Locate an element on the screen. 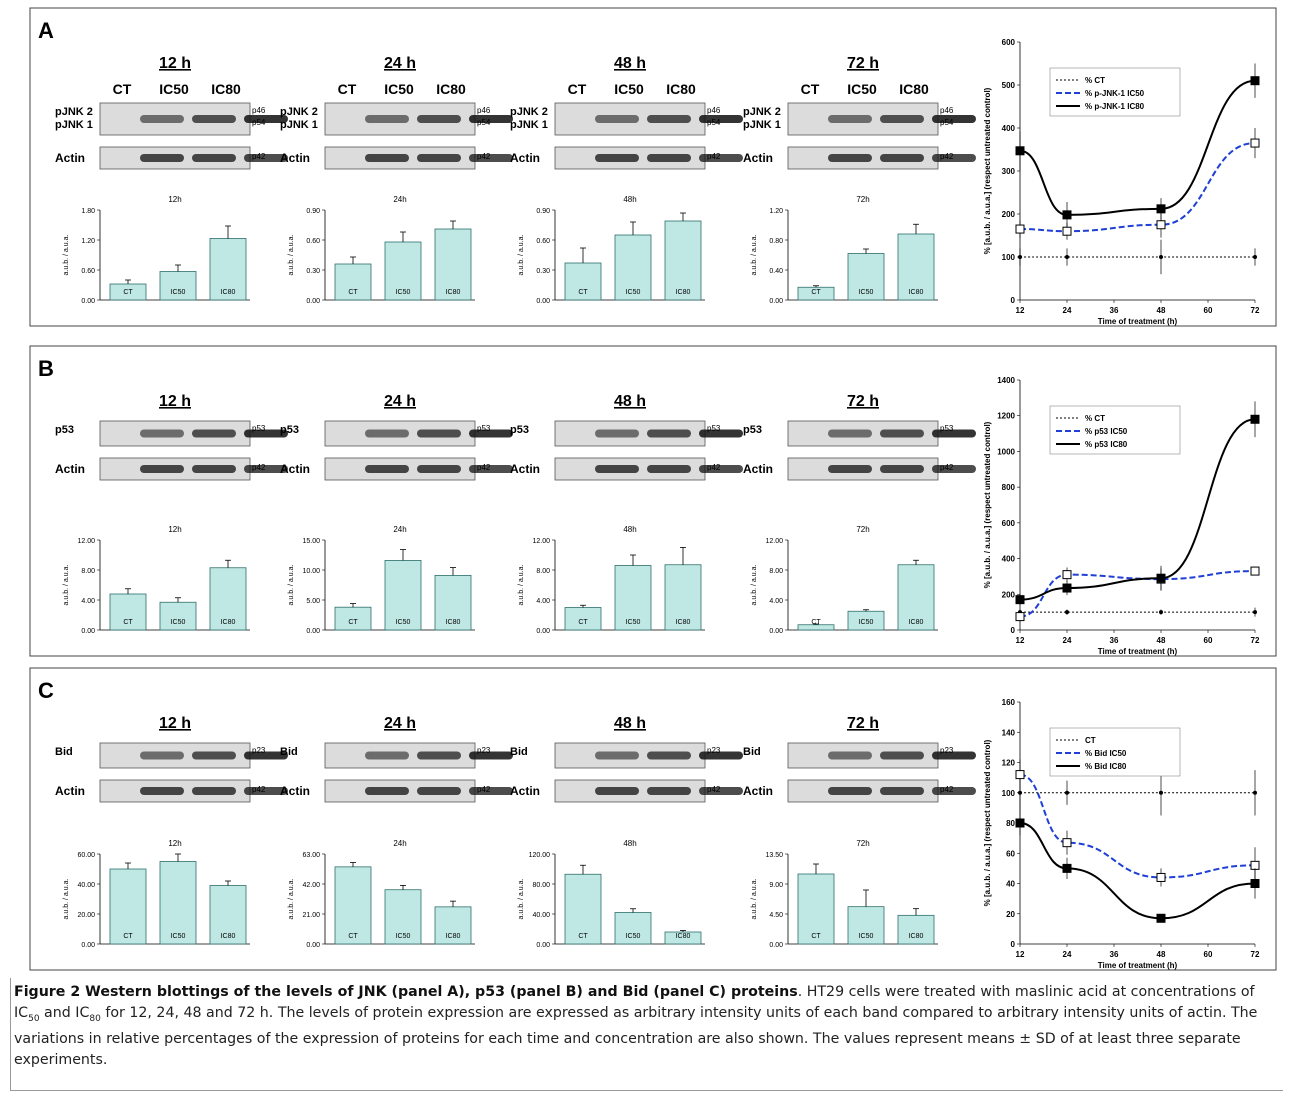 The height and width of the screenshot is (1096, 1290). y-tick-label: 0 is located at coordinates (1013, 944).